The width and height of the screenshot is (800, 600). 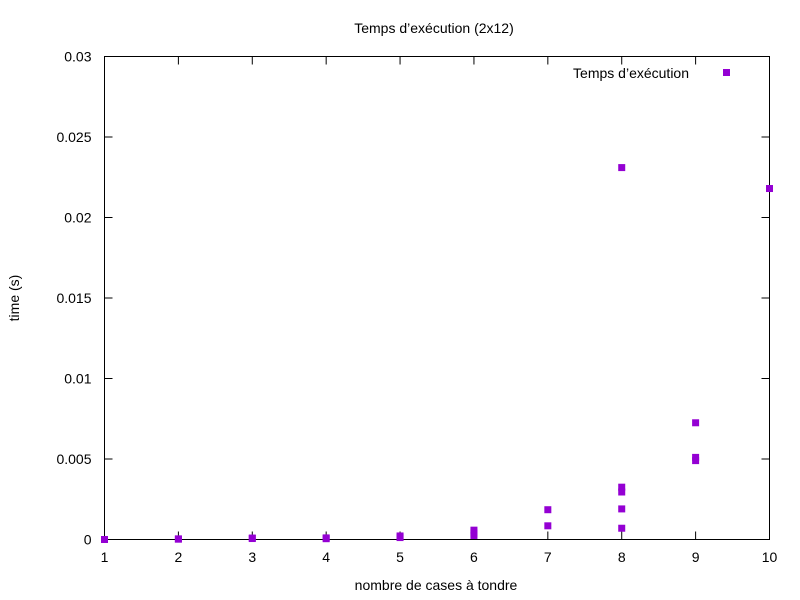 What do you see at coordinates (14, 298) in the screenshot?
I see `y-axis-label: time (s)` at bounding box center [14, 298].